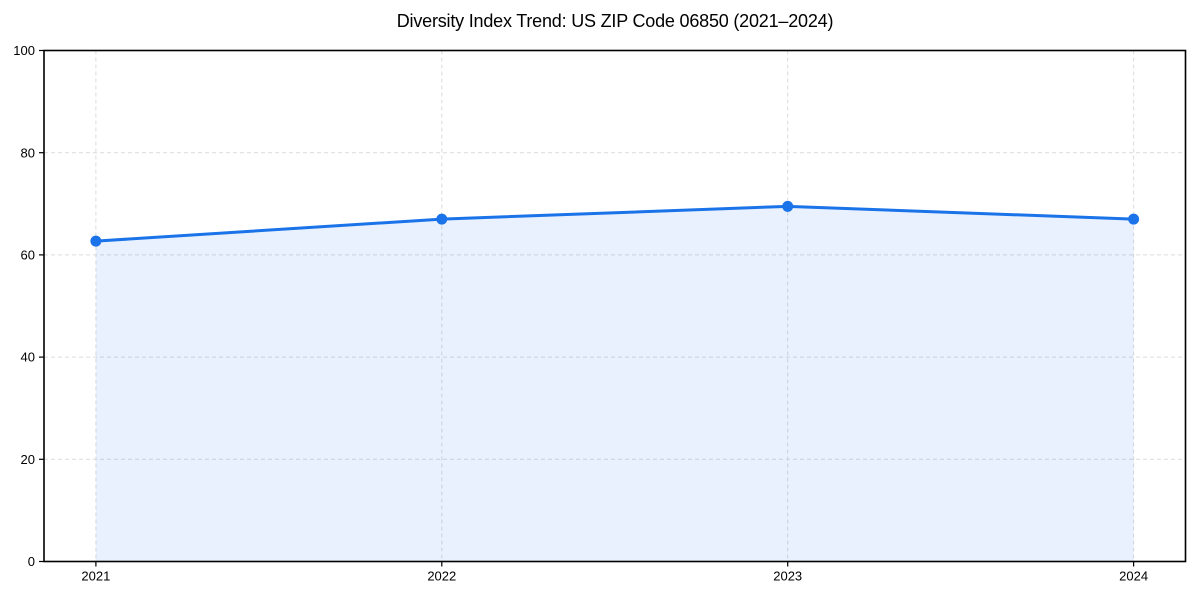  I want to click on x-axis-tick-label: 2024, so click(1133, 576).